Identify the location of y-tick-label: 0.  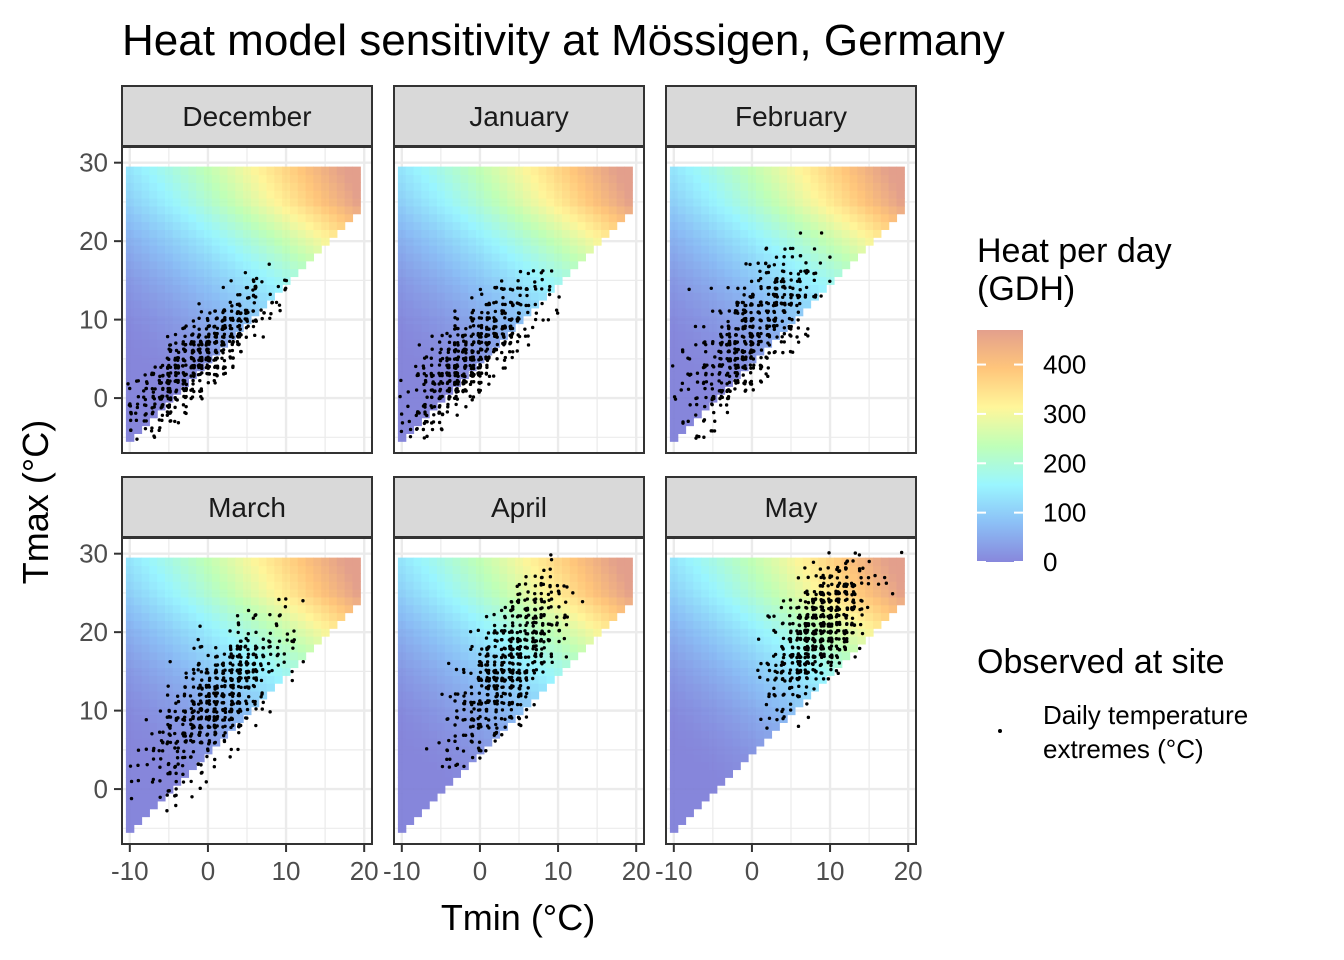
(101, 398).